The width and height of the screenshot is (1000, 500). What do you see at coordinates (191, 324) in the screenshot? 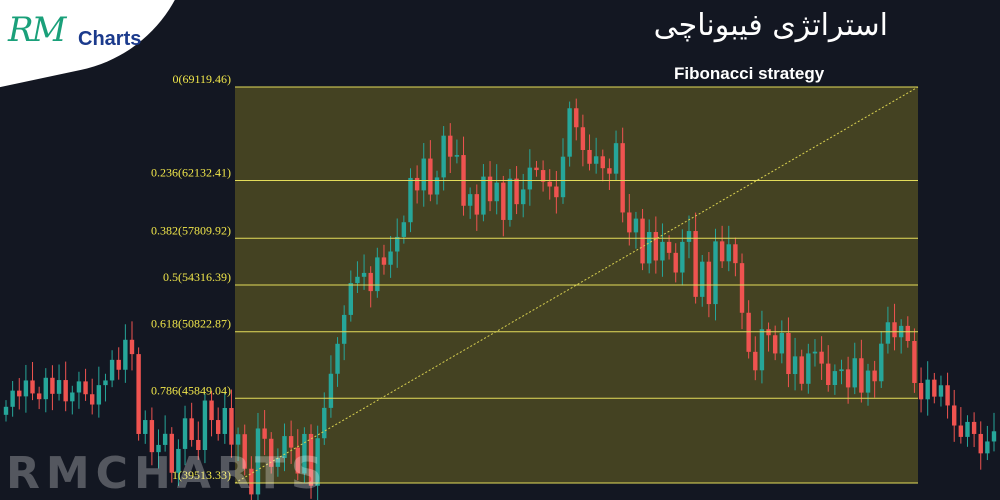
I see `fib-level-label: 0.618(50822.87)` at bounding box center [191, 324].